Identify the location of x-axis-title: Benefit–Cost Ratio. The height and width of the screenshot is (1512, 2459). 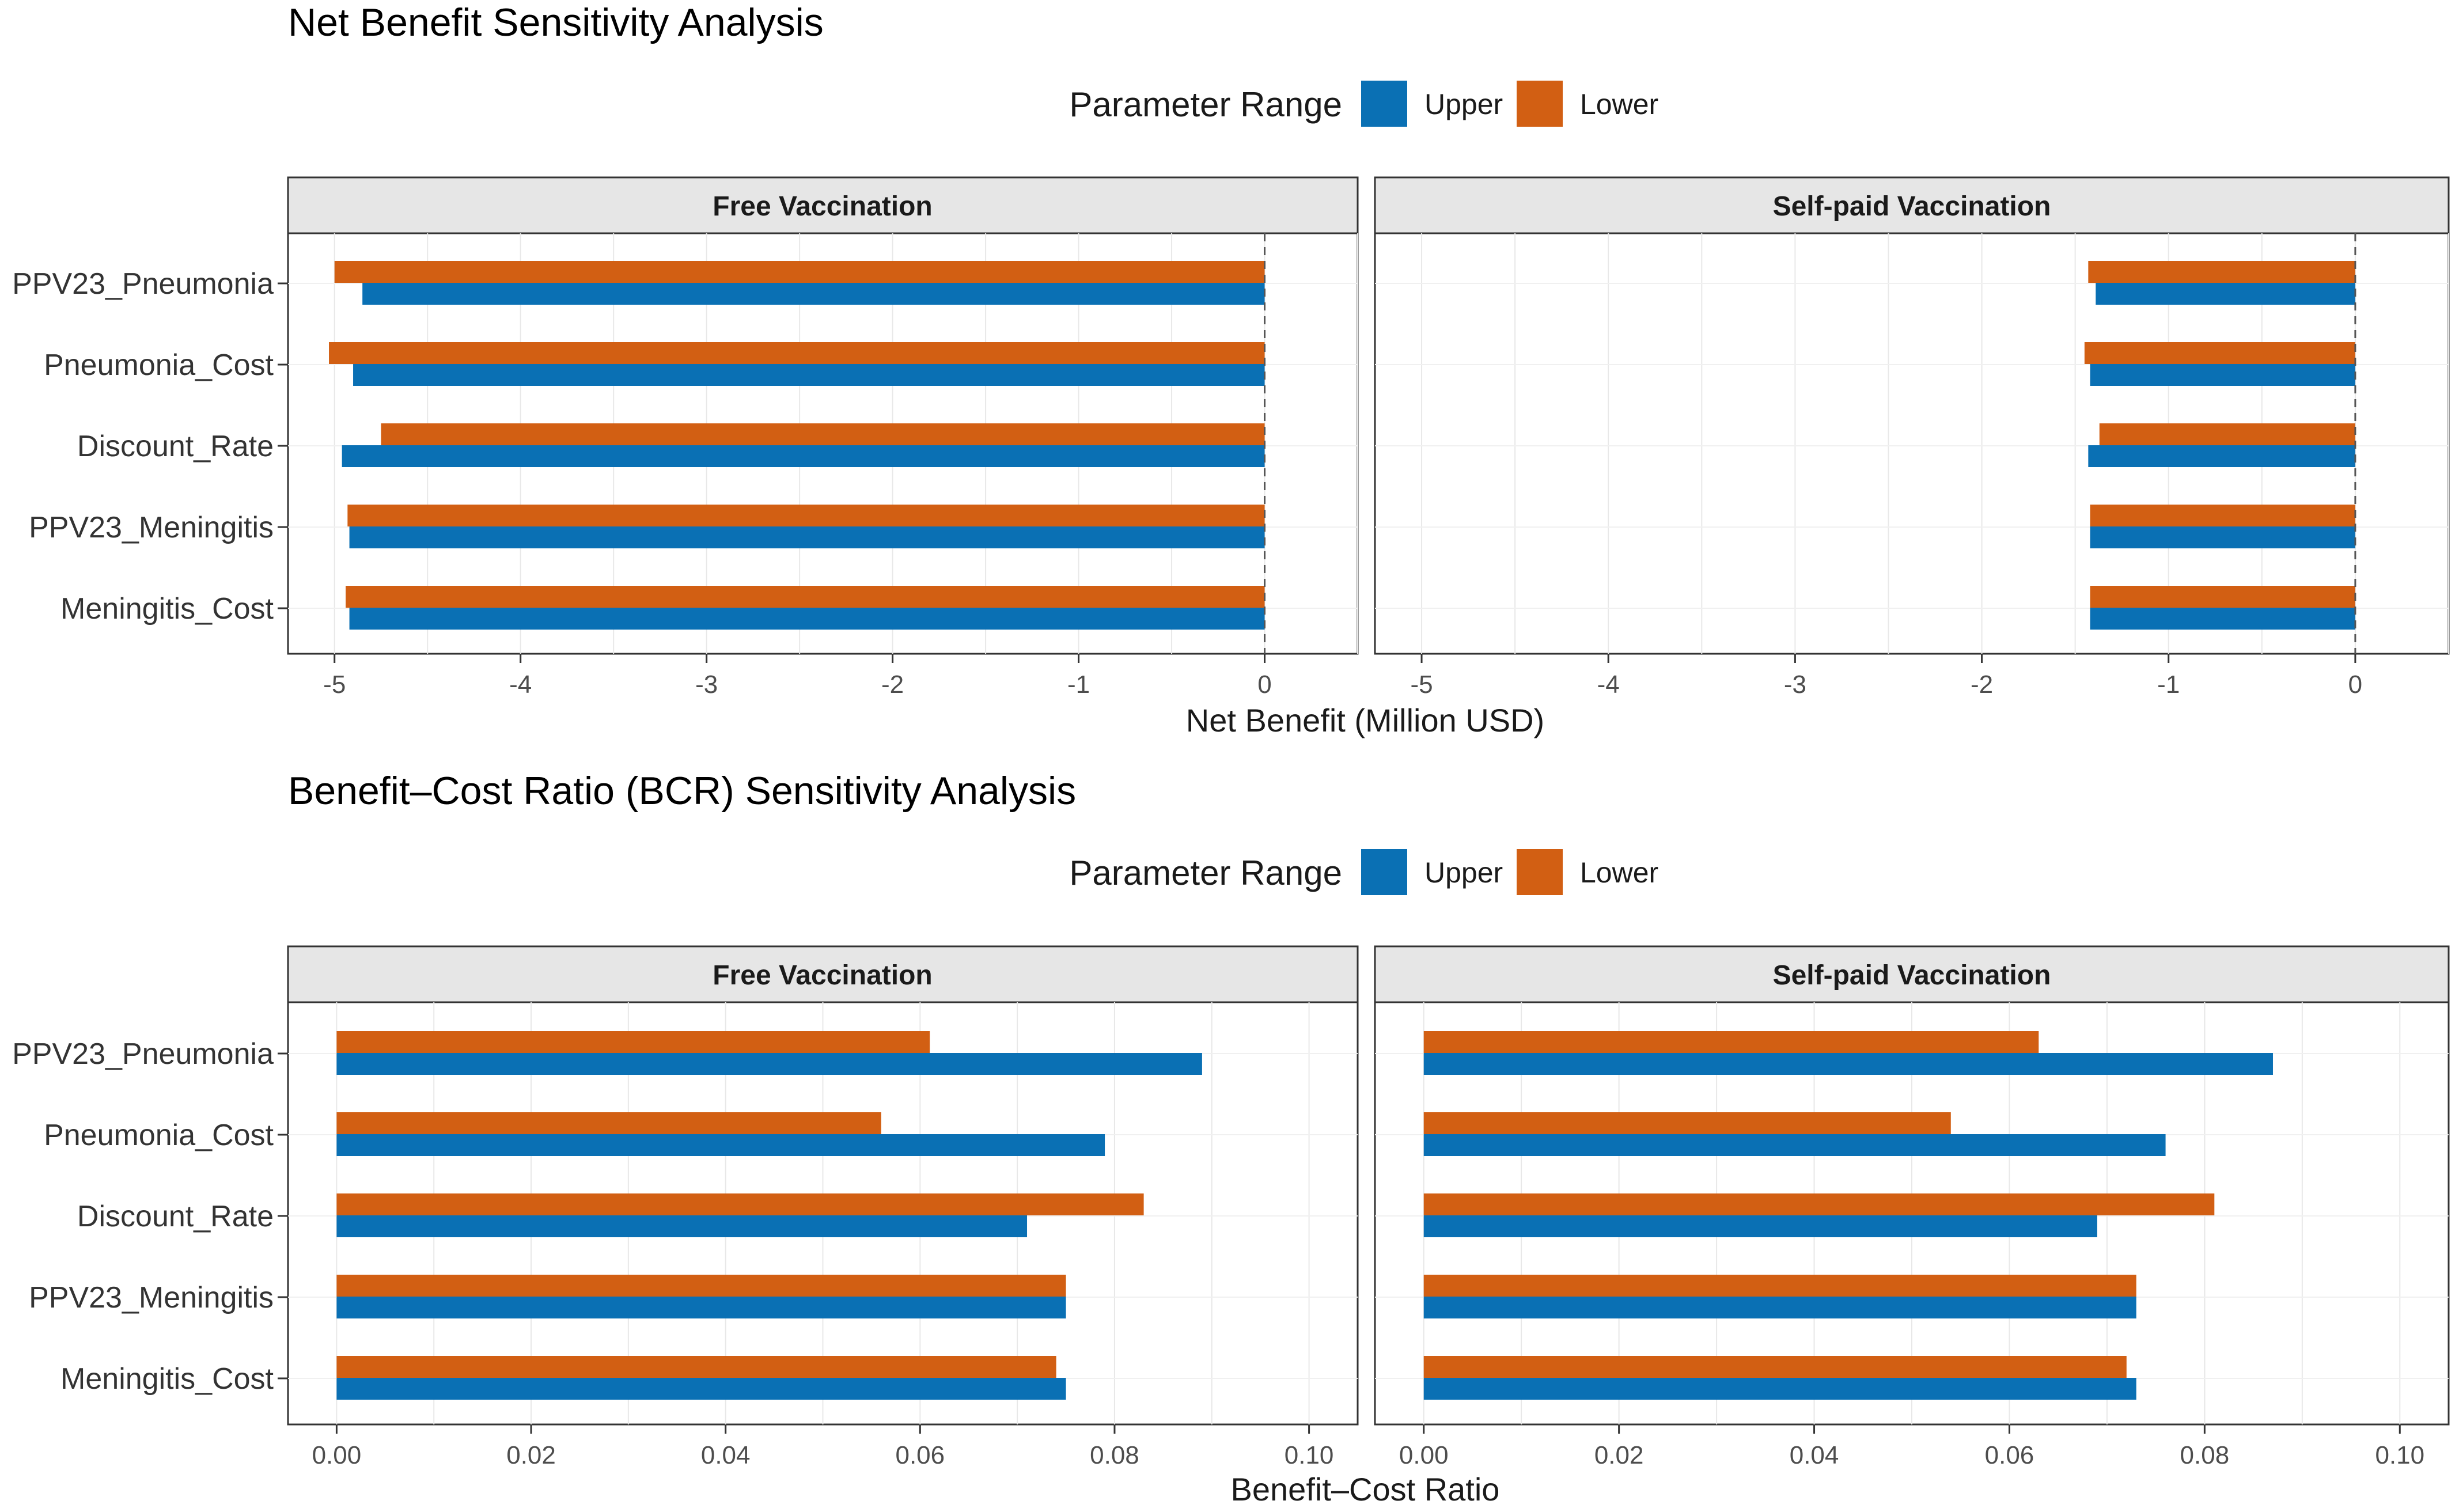
(1366, 1489).